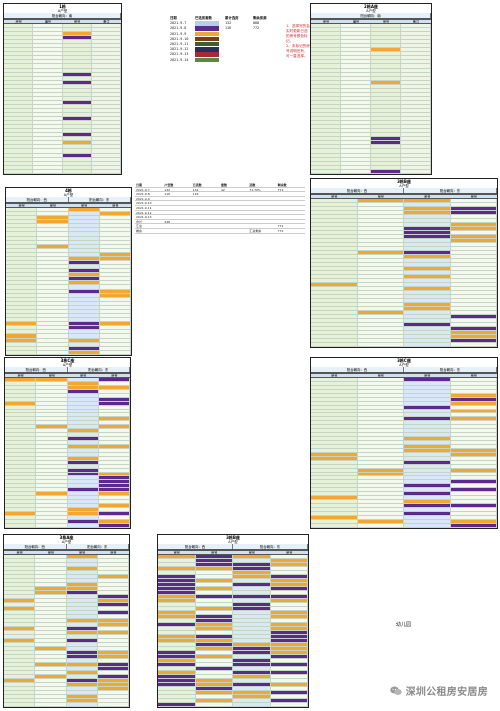  I want to click on block-column-header: 房号 房号 房号 房号, so click(68, 205).